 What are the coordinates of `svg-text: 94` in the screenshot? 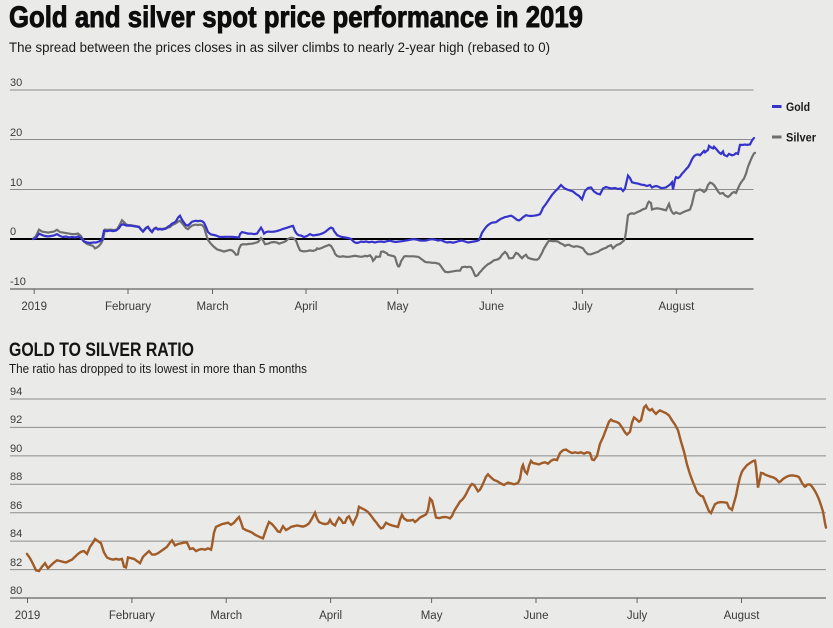 It's located at (16, 392).